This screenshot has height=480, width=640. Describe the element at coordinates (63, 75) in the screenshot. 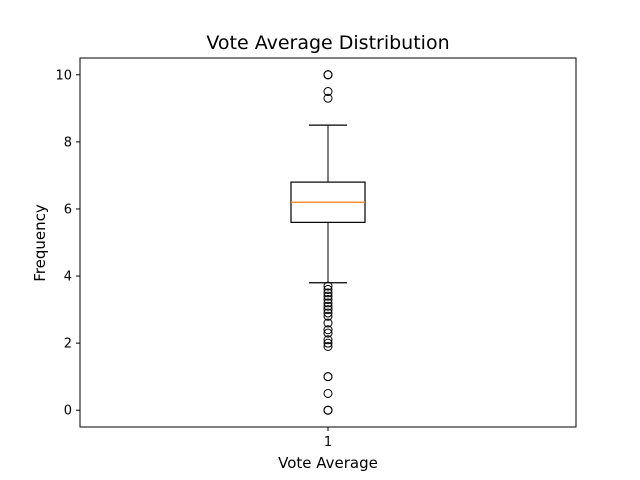

I see `y-tick-label: 10` at that location.